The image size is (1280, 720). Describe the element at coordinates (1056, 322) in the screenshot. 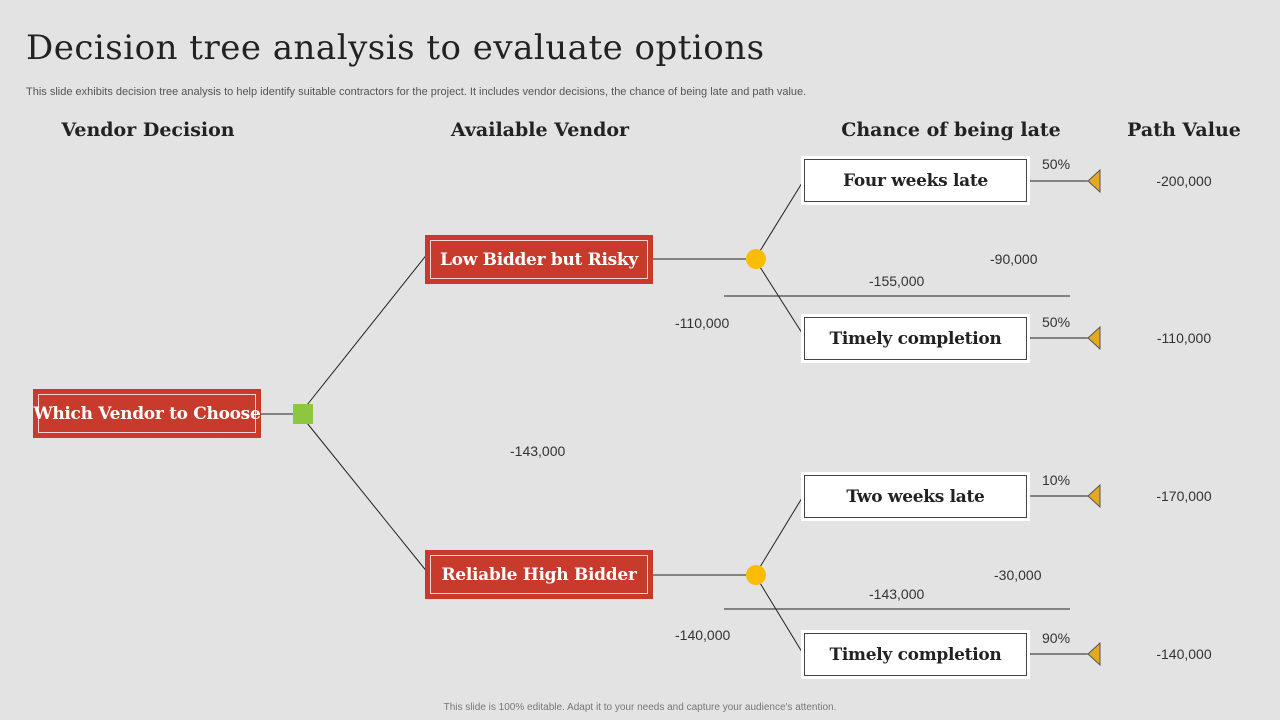

I see `probability-timely-completion-1: 50%` at that location.